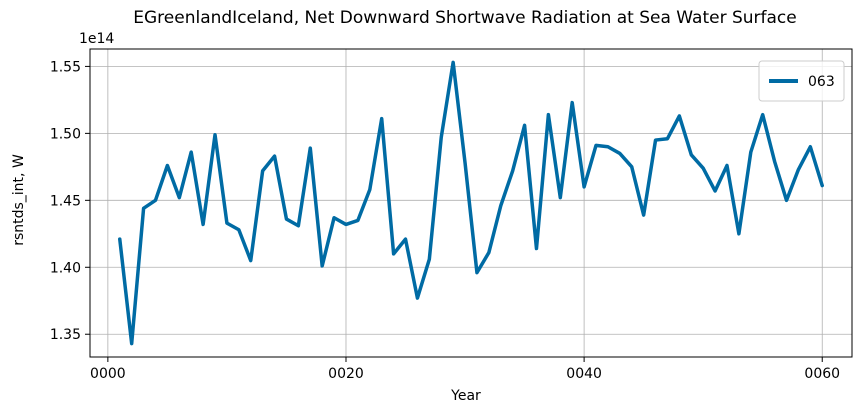 This screenshot has width=868, height=412. I want to click on x-tick-label: 0060, so click(822, 374).